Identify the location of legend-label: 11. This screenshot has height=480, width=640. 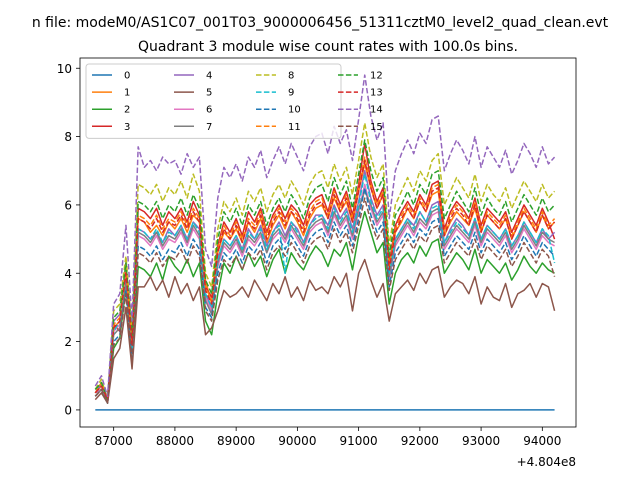
(294, 127).